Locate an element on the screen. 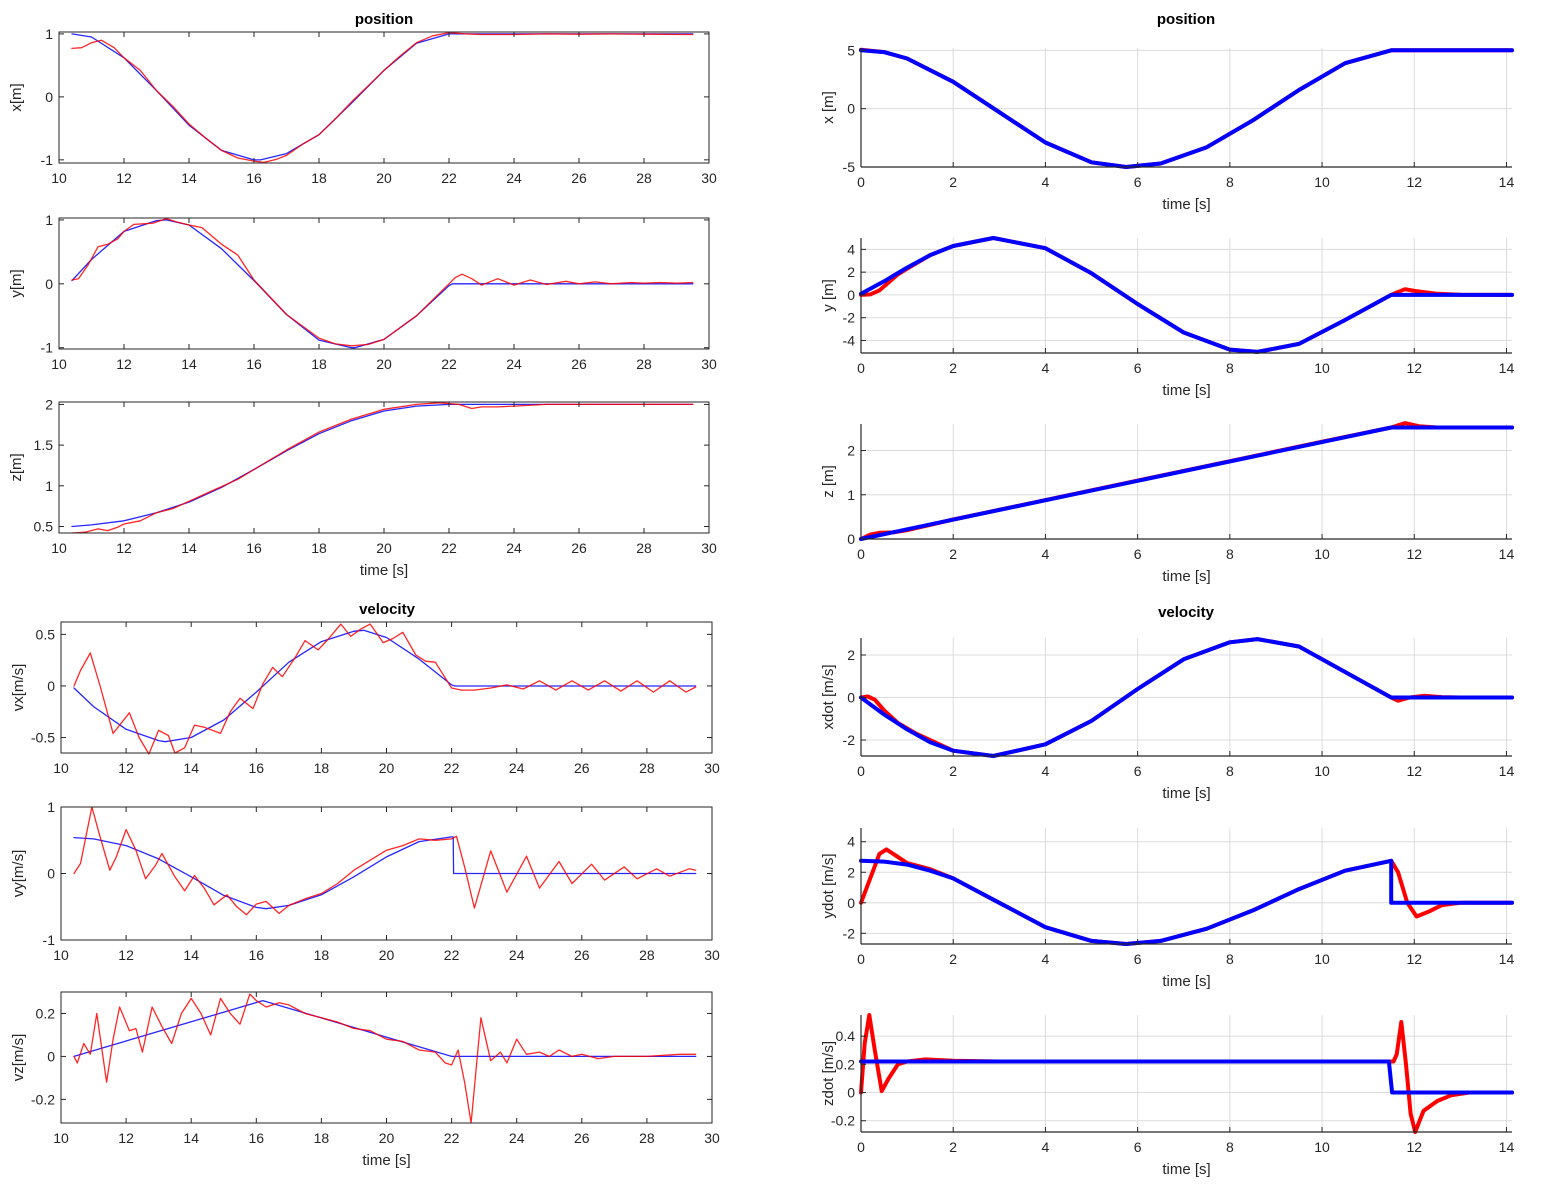 This screenshot has width=1563, height=1190. y-tick-label: 0.4 is located at coordinates (846, 1036).